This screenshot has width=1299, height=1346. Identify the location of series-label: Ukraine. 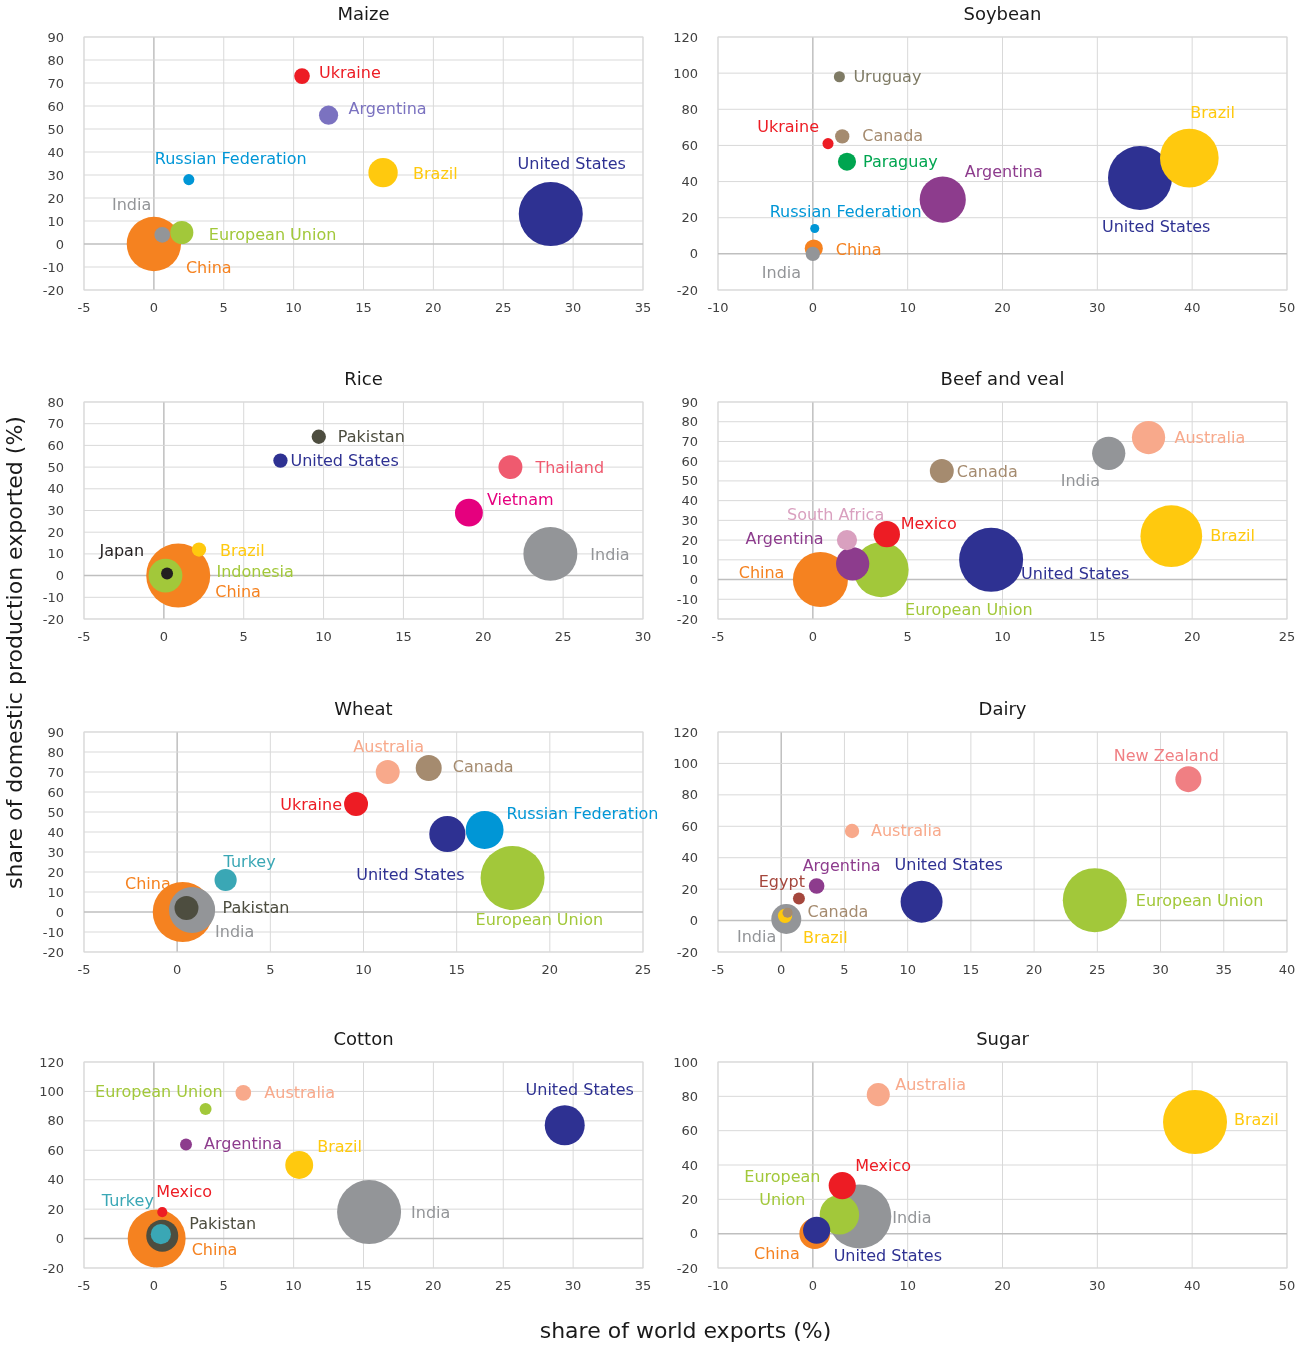
(311, 804).